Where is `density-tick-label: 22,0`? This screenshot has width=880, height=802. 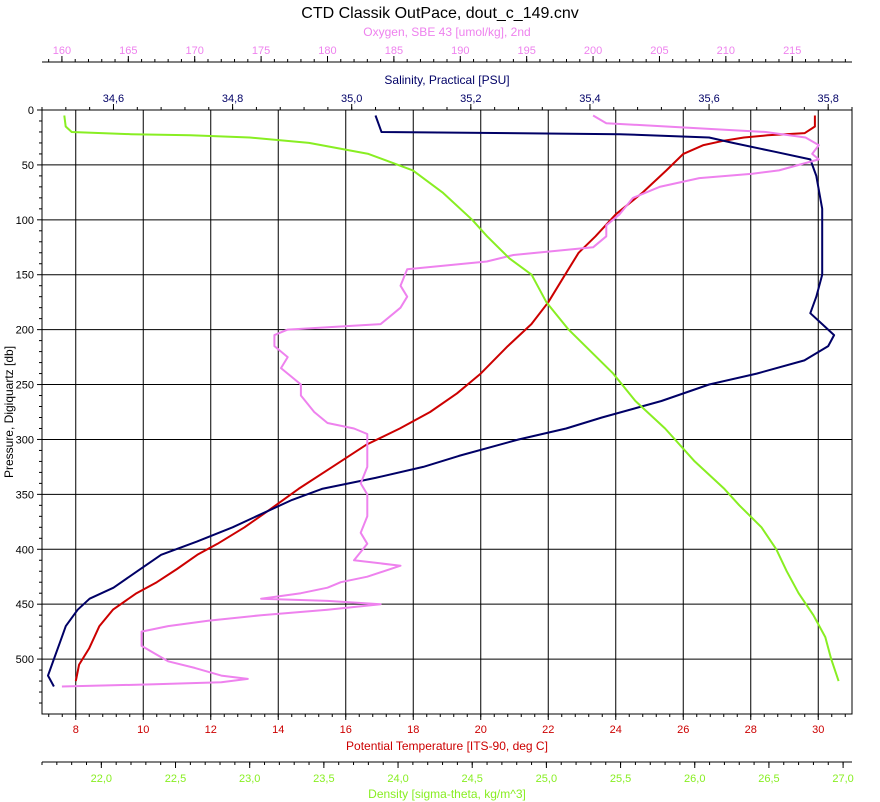
density-tick-label: 22,0 is located at coordinates (101, 779).